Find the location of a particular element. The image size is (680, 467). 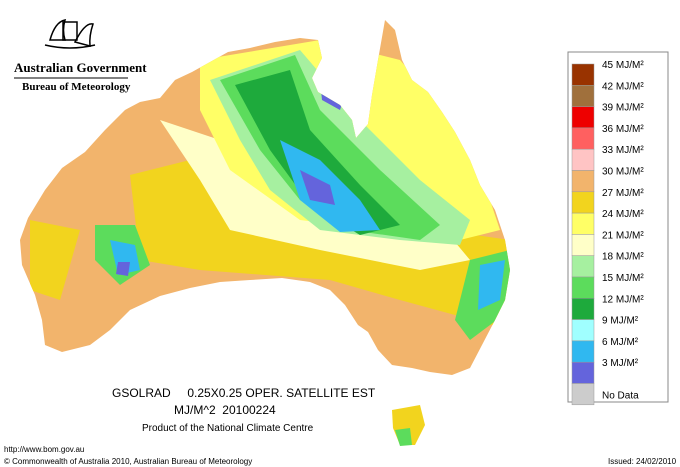

legend-label: 33 MJ/M² is located at coordinates (623, 150).